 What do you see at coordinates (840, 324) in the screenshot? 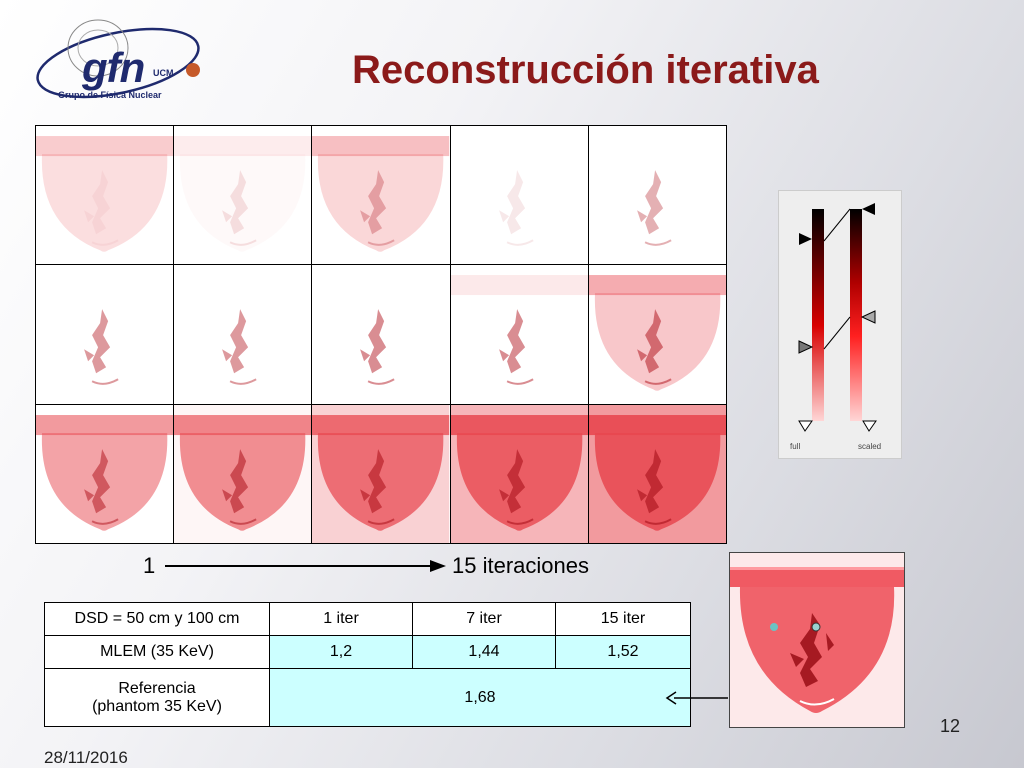
I see `colorbar-widget` at bounding box center [840, 324].